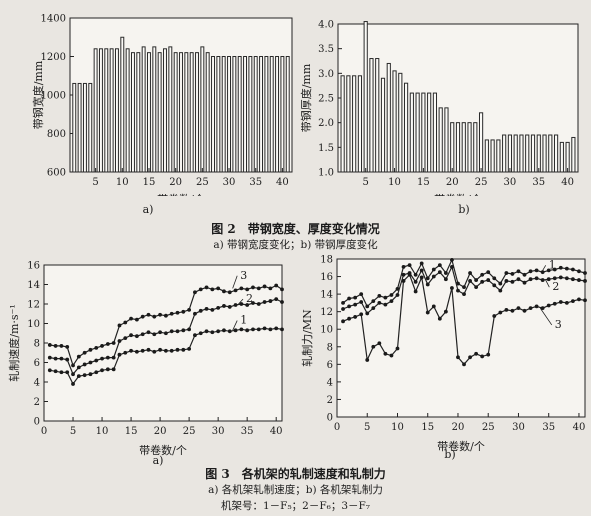 The image size is (591, 516). I want to click on x-tick-label: 35, so click(255, 182).